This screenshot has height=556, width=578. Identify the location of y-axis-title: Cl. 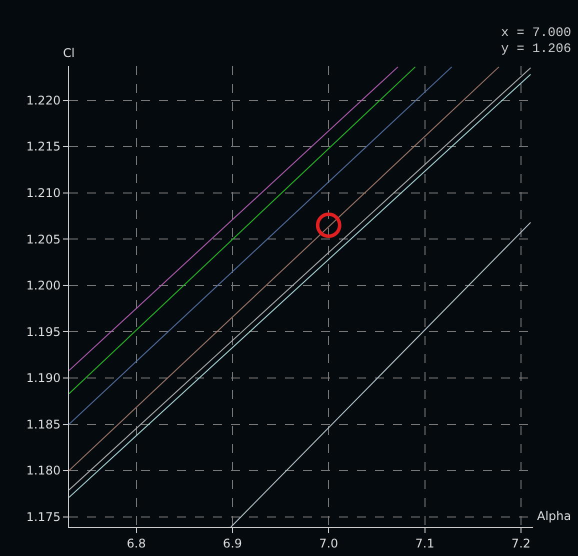
(69, 53).